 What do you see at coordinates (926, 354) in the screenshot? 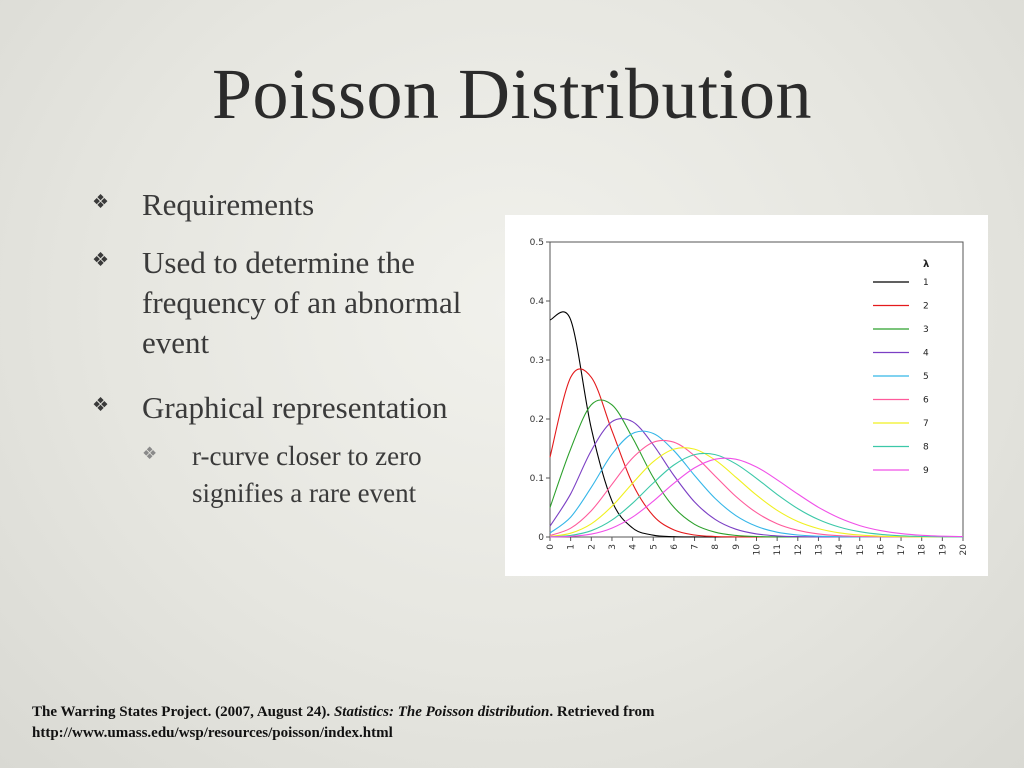
I see `legend-label-4: 4` at bounding box center [926, 354].